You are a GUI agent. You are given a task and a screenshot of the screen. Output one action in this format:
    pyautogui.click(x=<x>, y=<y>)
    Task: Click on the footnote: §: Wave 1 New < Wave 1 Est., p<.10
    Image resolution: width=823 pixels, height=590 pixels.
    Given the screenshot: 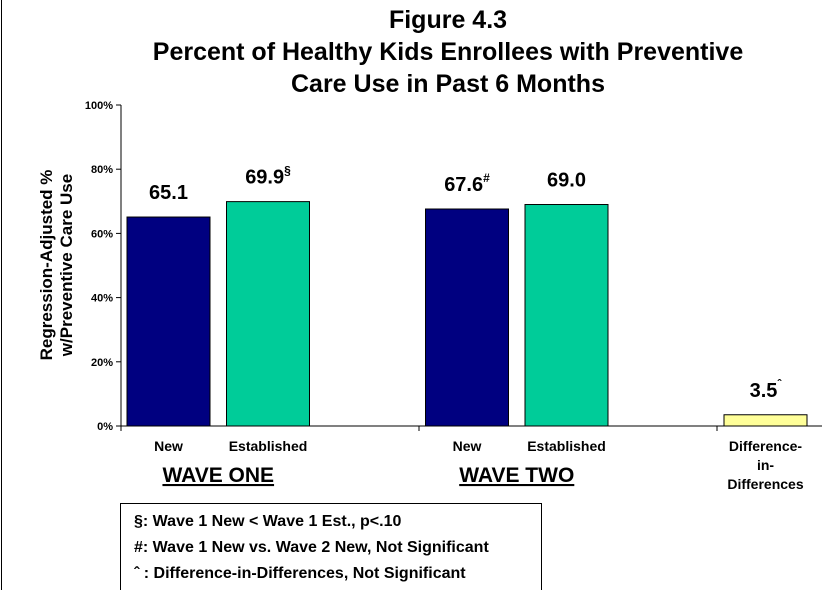 What is the action you would take?
    pyautogui.click(x=267, y=521)
    